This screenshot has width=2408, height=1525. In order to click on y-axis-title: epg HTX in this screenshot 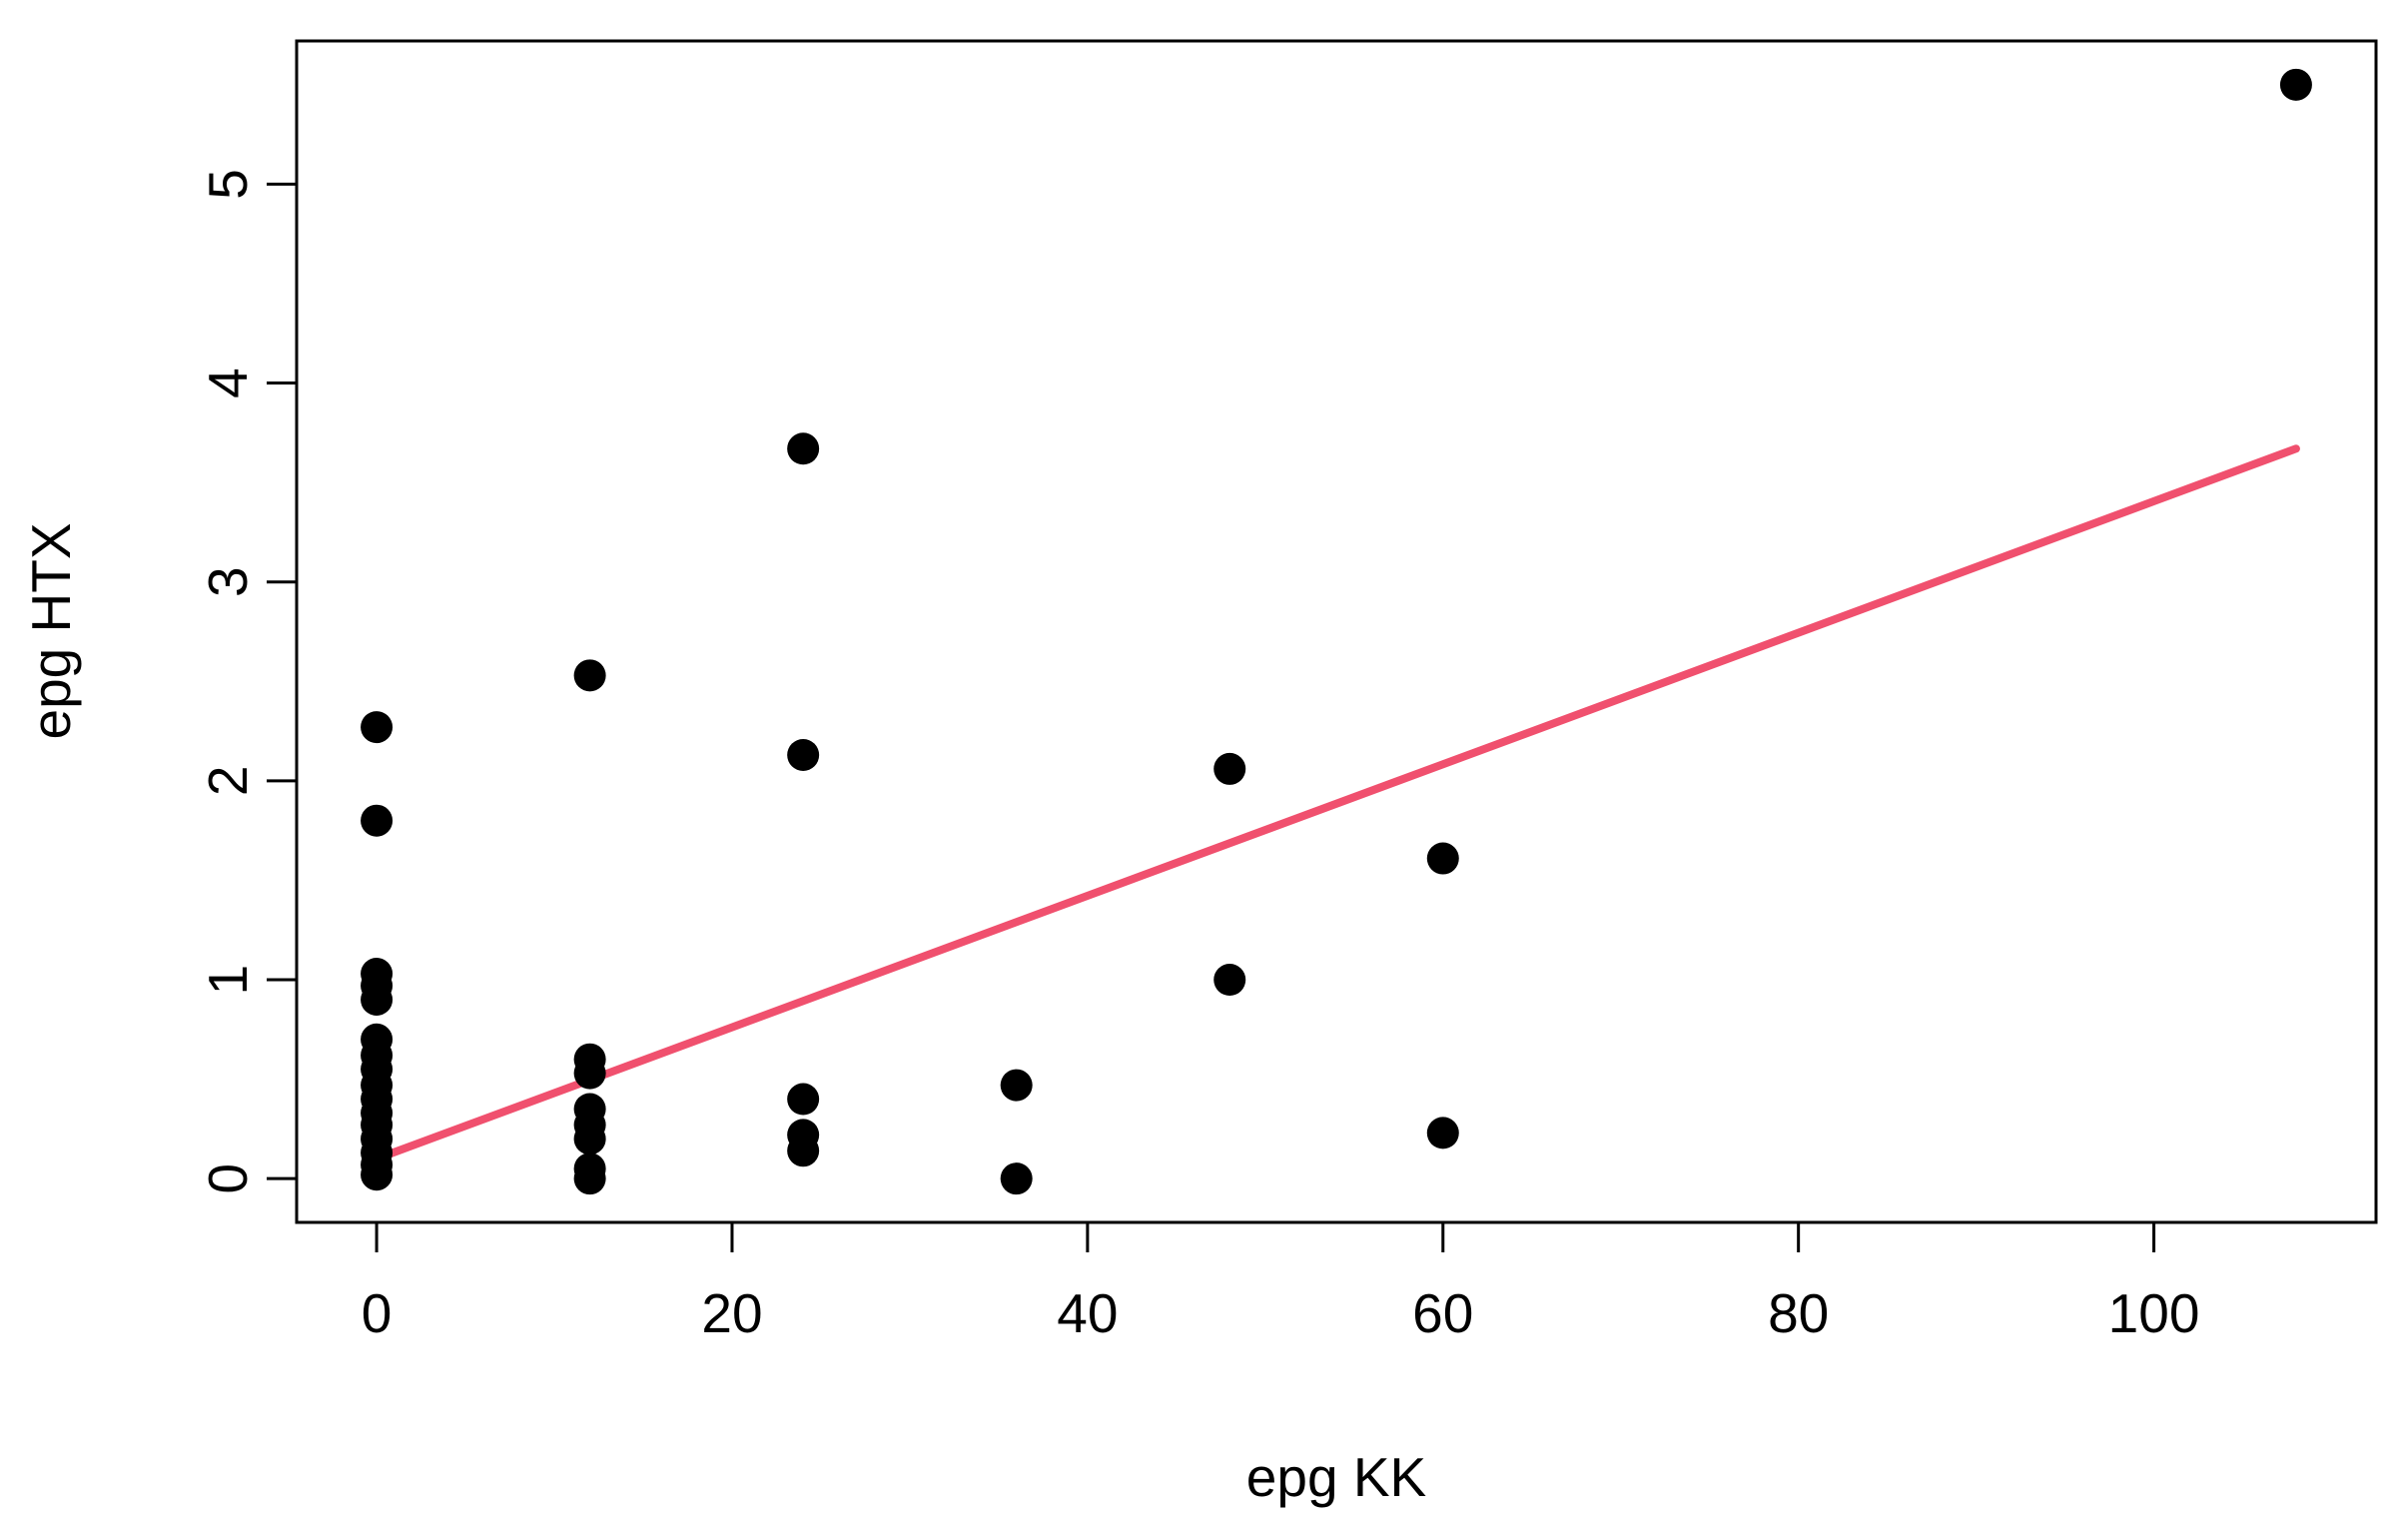, I will do `click(51, 630)`.